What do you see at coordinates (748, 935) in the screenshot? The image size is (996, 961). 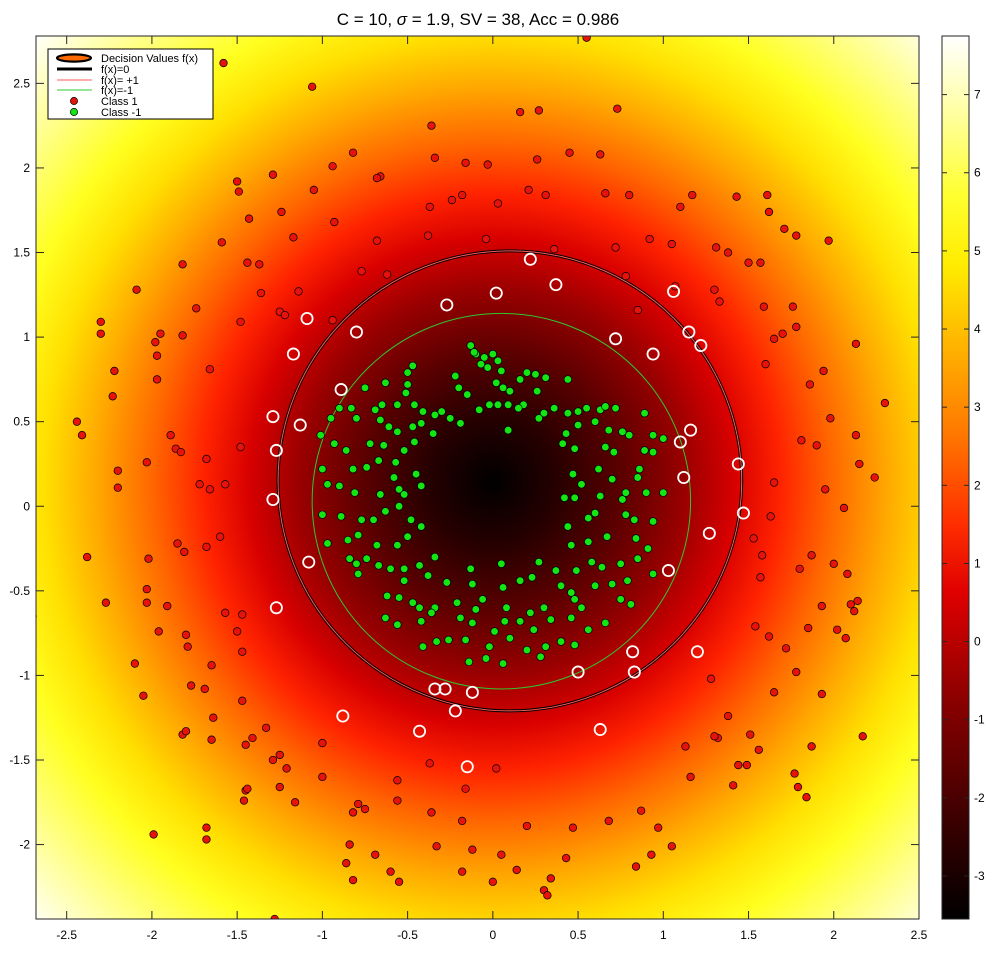 I see `x-tick-label: 1.5` at bounding box center [748, 935].